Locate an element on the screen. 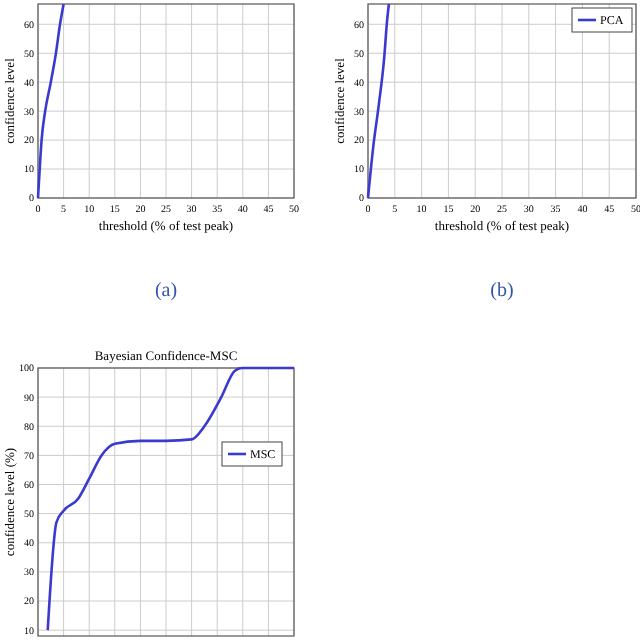 The width and height of the screenshot is (640, 640). text: (a) is located at coordinates (166, 291).